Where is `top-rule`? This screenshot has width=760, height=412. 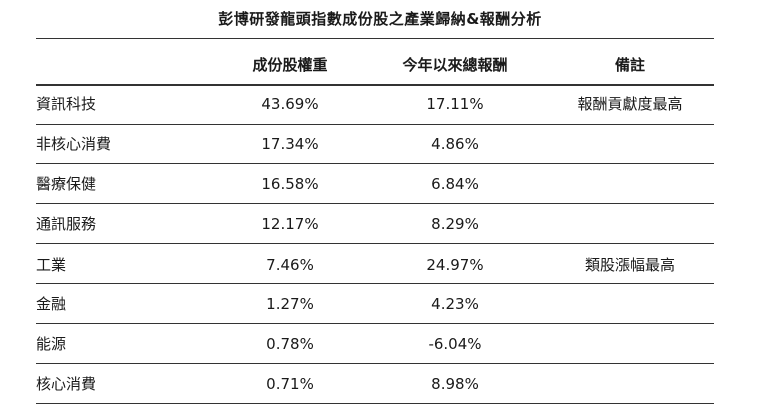
top-rule is located at coordinates (375, 38).